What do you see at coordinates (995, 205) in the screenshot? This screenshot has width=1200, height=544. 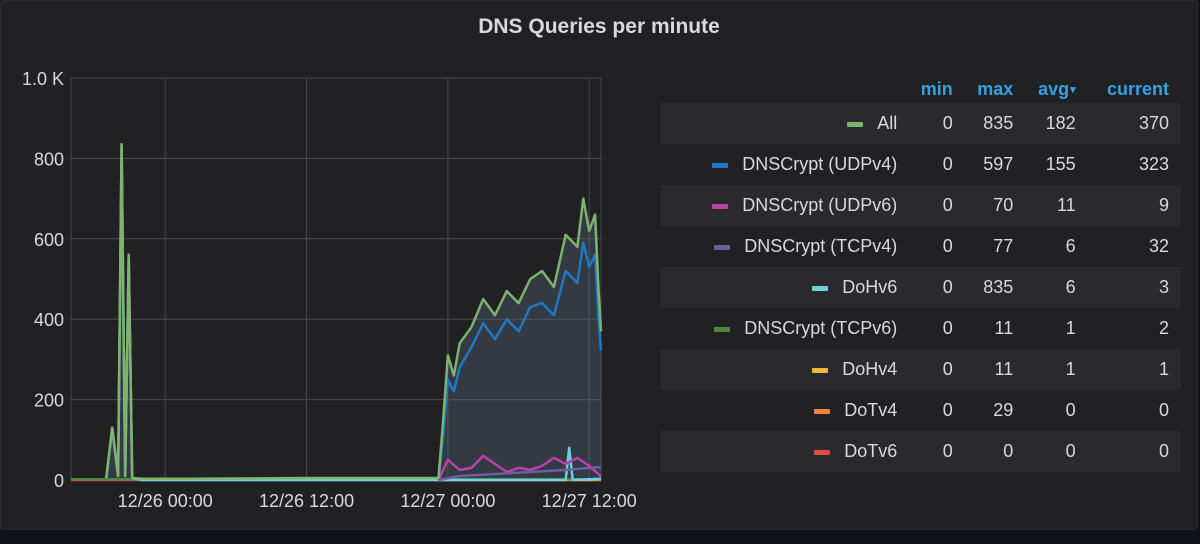 I see `series-max: 70` at bounding box center [995, 205].